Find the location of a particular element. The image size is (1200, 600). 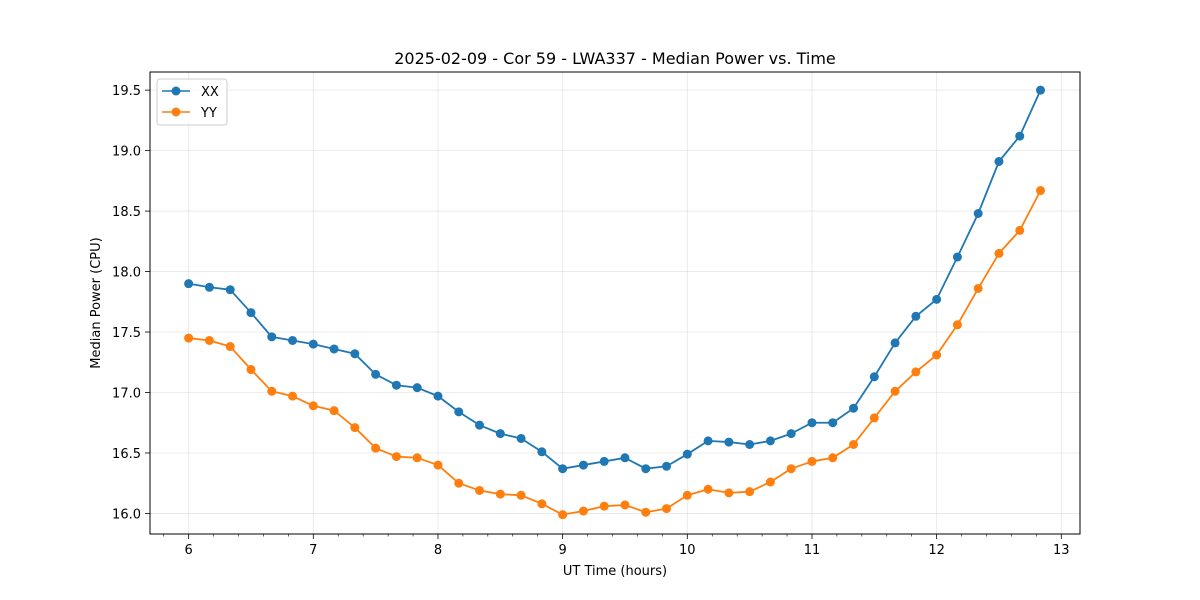

legend-marker-xx is located at coordinates (176, 91).